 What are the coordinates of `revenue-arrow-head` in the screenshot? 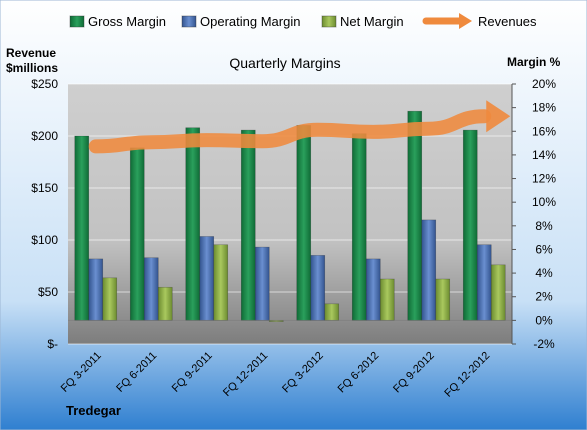 It's located at (498, 116).